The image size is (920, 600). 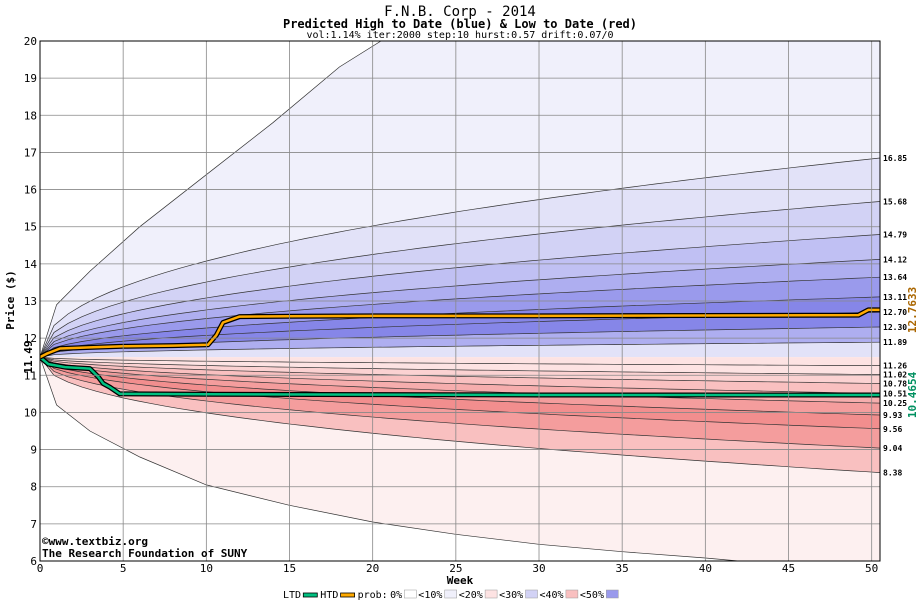 I want to click on band-end-label: 9.93, so click(x=892, y=415).